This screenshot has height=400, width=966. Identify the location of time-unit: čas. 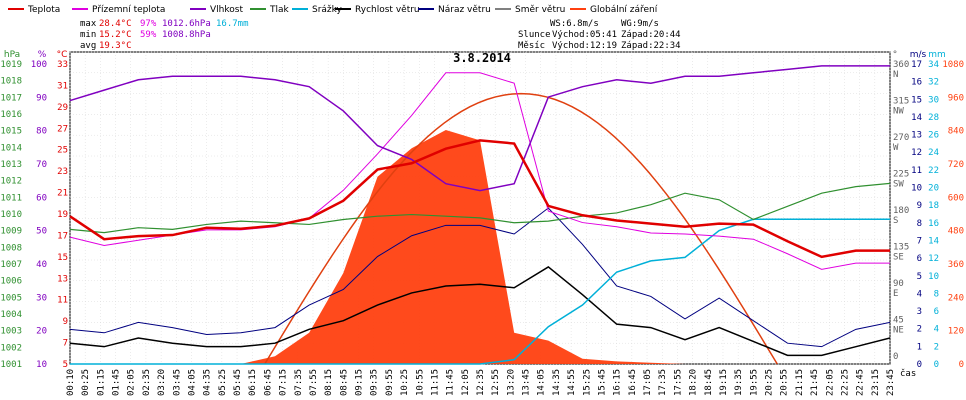
(908, 373).